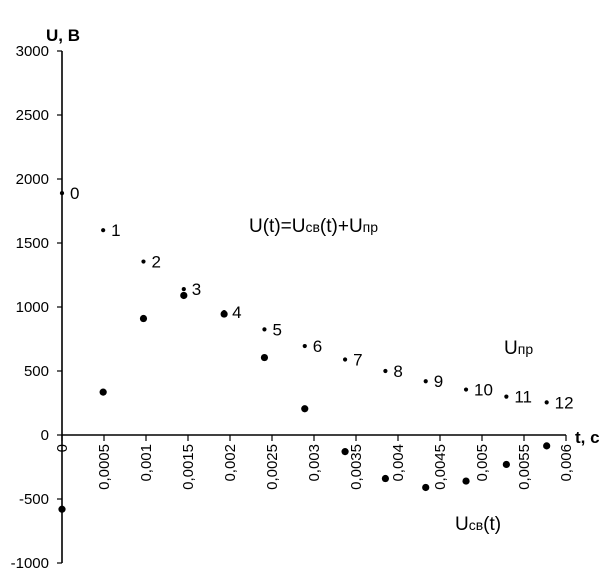 The width and height of the screenshot is (609, 573). Describe the element at coordinates (32, 179) in the screenshot. I see `y-tick-label: 2000` at that location.